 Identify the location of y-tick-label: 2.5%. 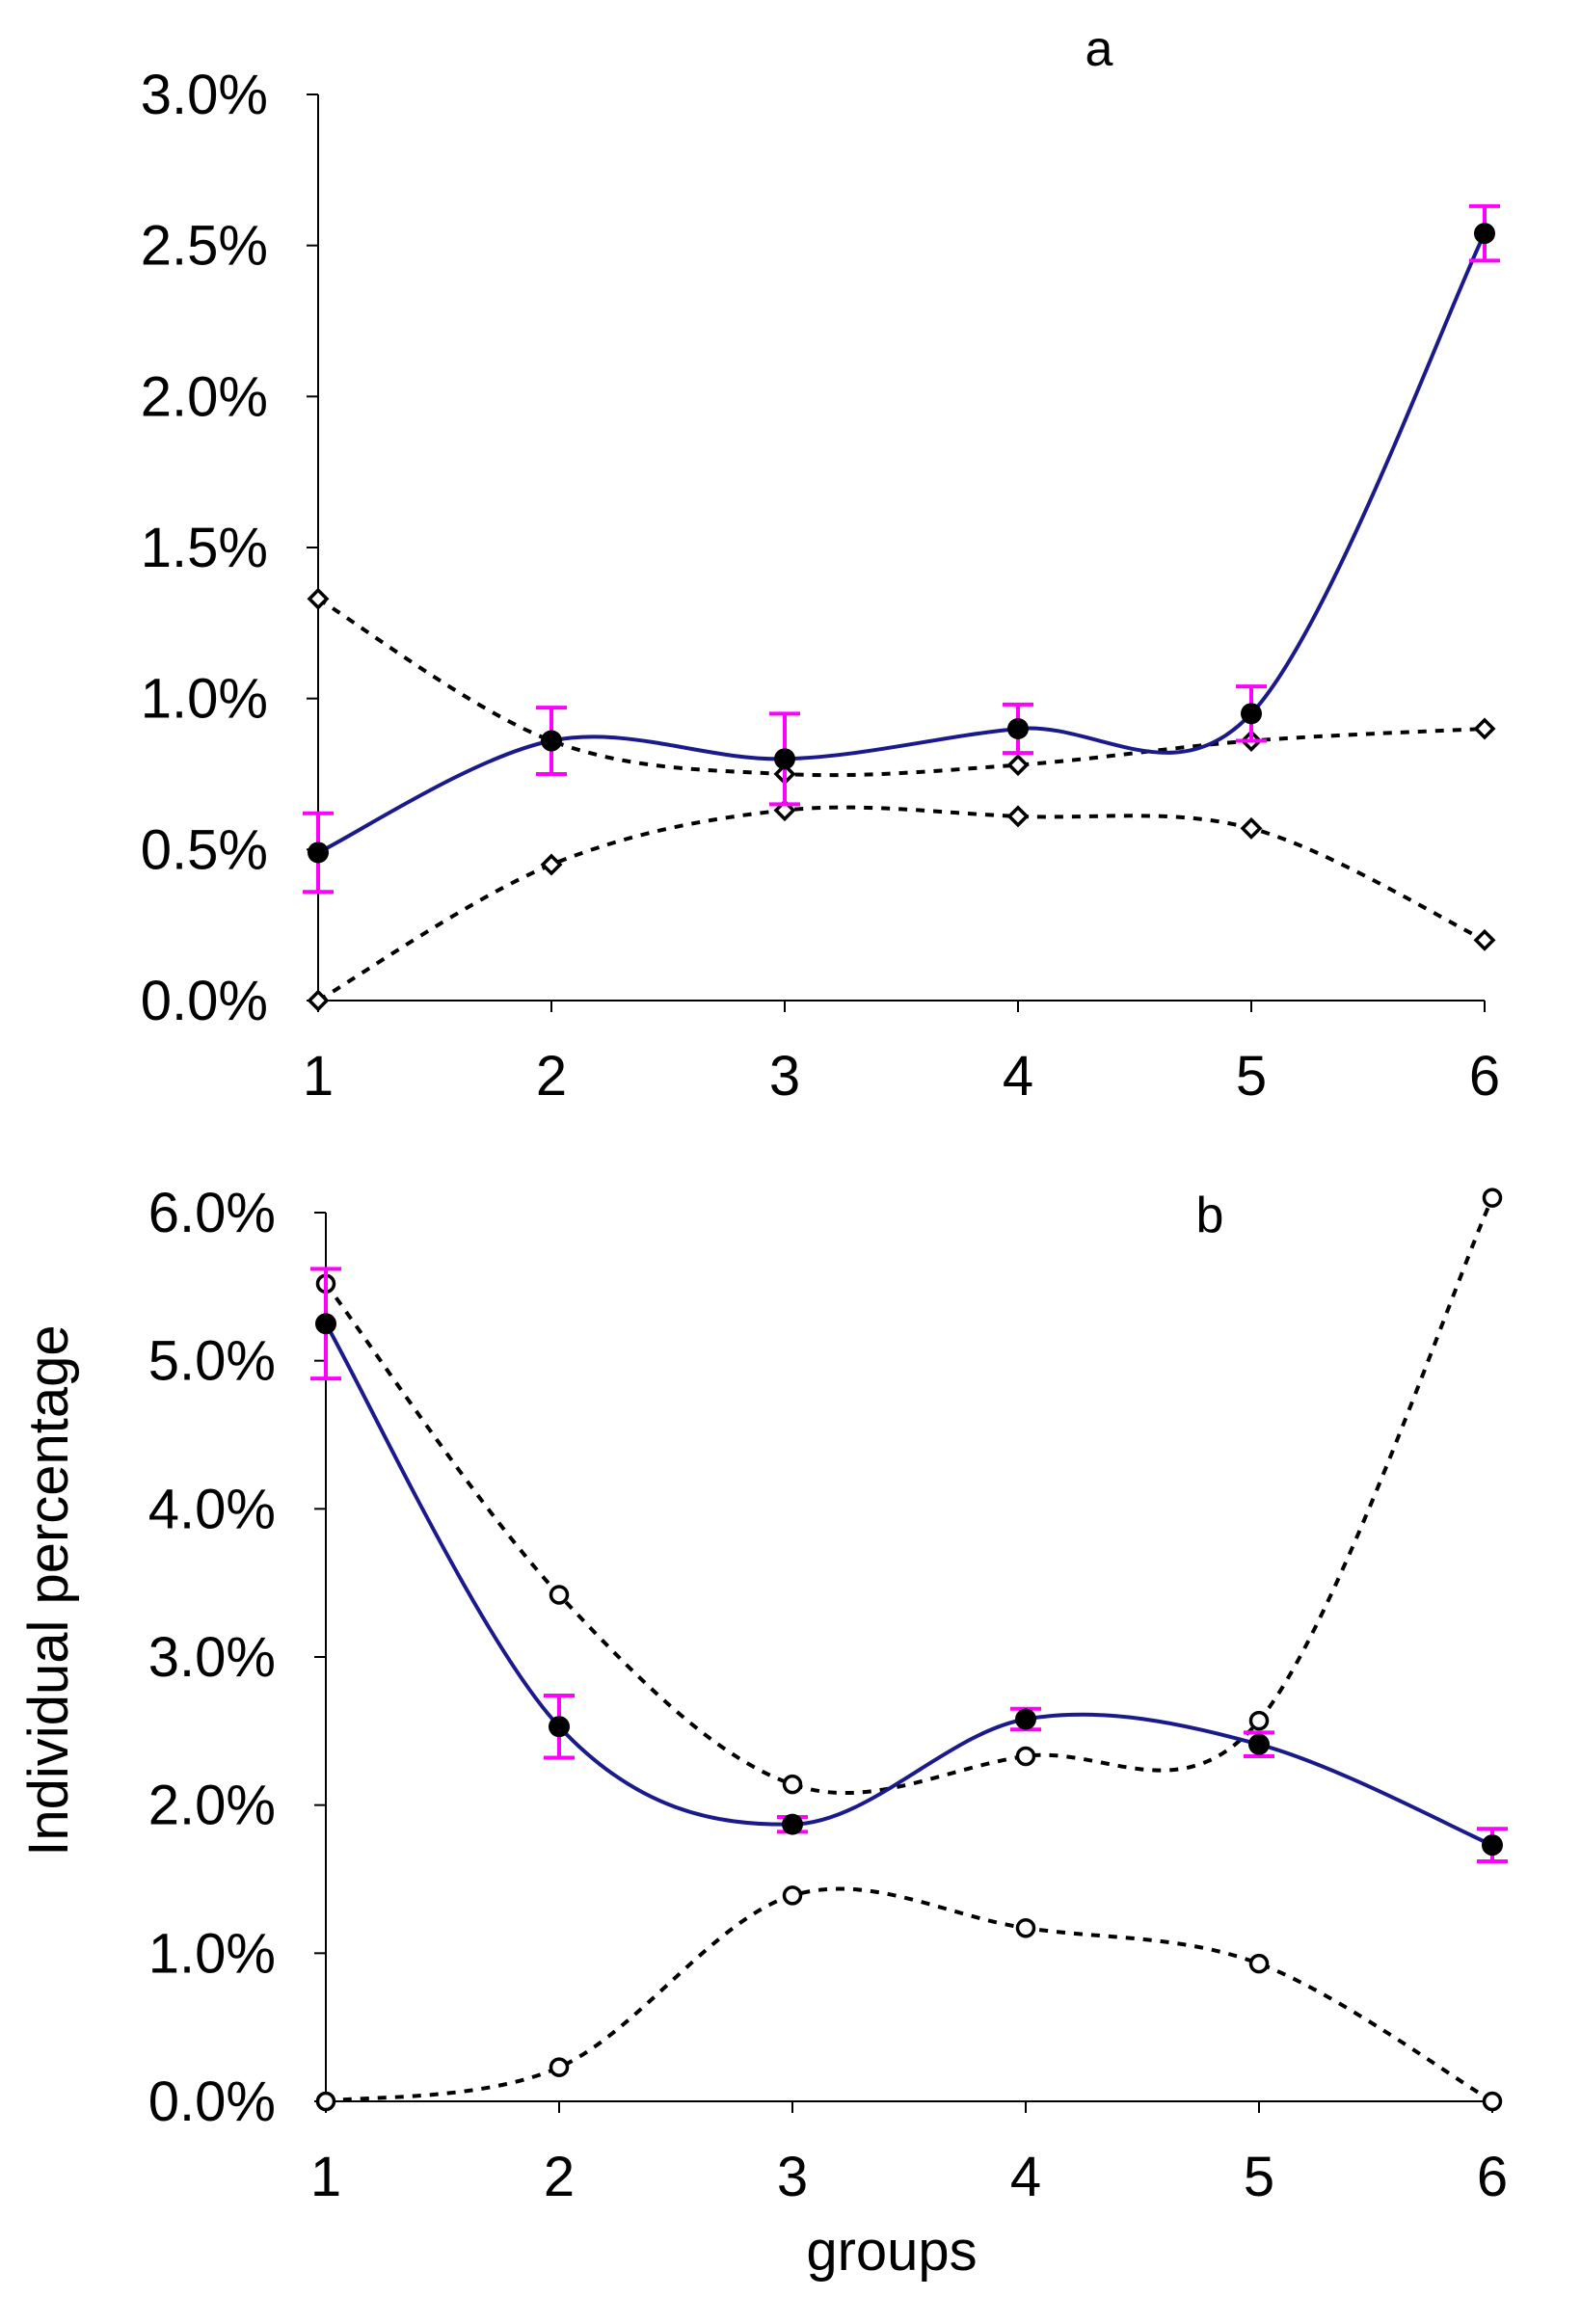
(204, 246).